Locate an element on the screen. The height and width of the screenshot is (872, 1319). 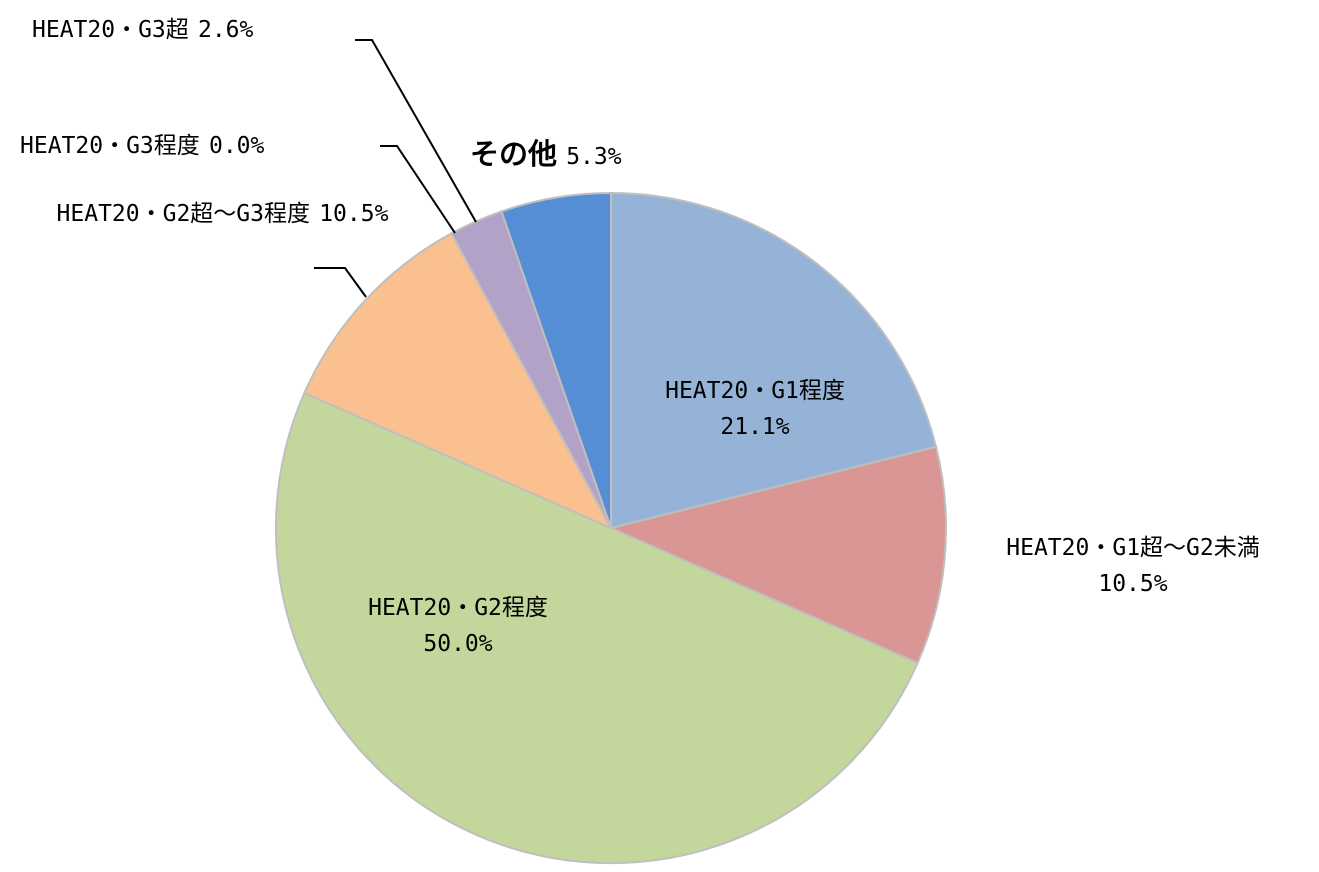
slice-label: HEAT20・G1超～G2未満 10.5% is located at coordinates (1132, 566).